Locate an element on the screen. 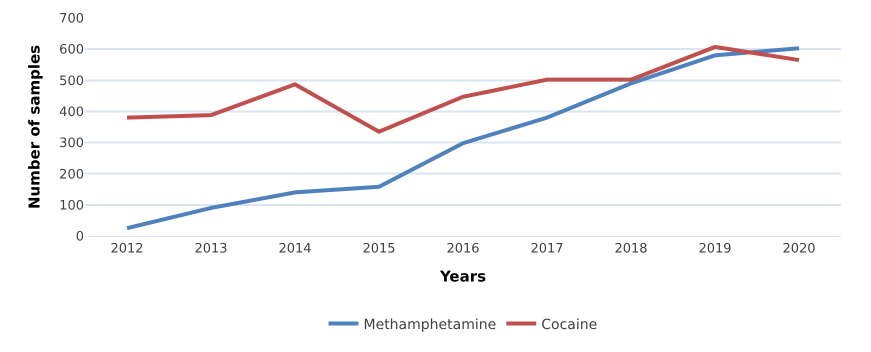  y-tick-label: 500 is located at coordinates (71, 81).